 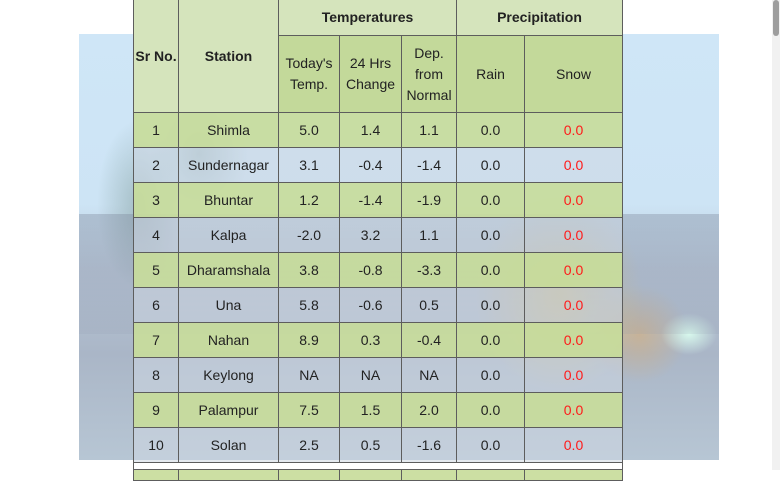 What do you see at coordinates (156, 130) in the screenshot?
I see `cell-sr: 1` at bounding box center [156, 130].